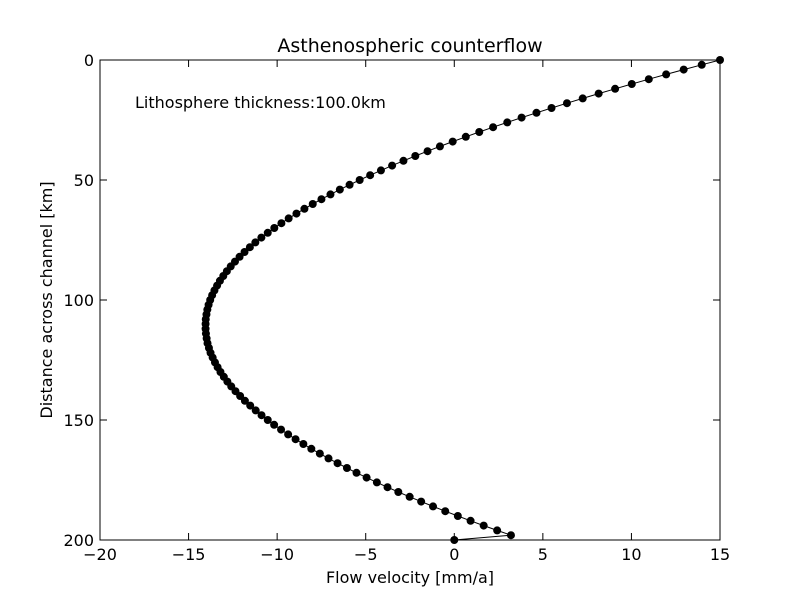 Image resolution: width=800 pixels, height=600 pixels. I want to click on x-tick-label: −15, so click(189, 554).